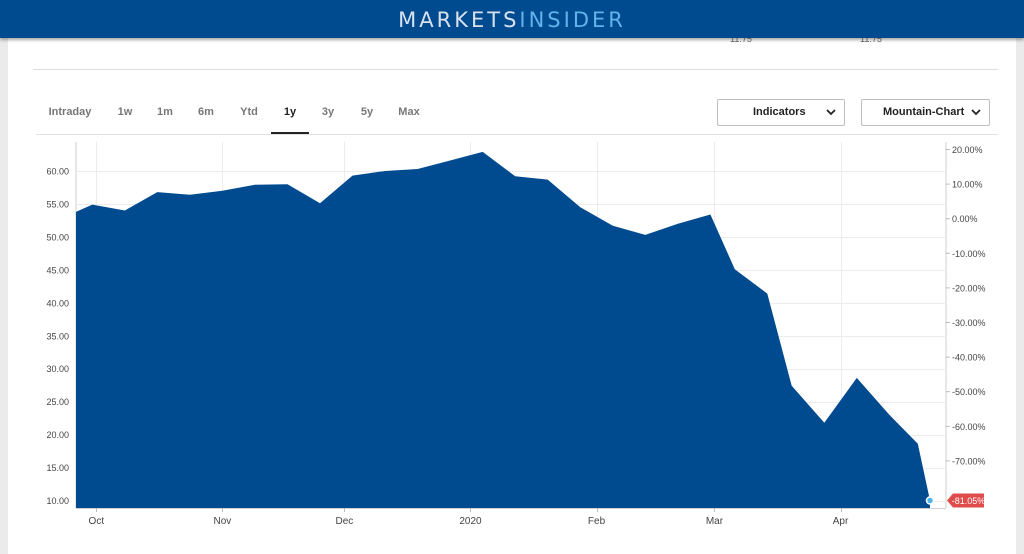 The height and width of the screenshot is (554, 1024). Describe the element at coordinates (841, 521) in the screenshot. I see `x-tick-label: Apr` at that location.